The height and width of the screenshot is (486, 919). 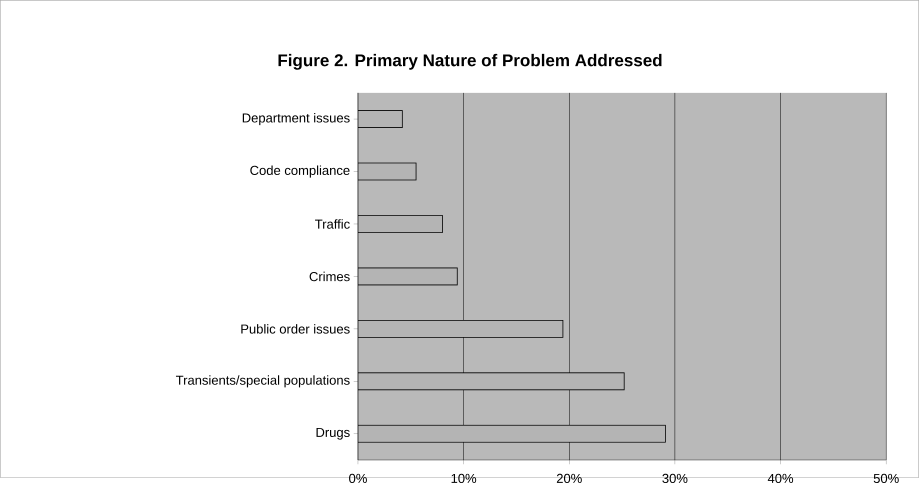 I want to click on y-tick-label: Drugs, so click(x=333, y=434).